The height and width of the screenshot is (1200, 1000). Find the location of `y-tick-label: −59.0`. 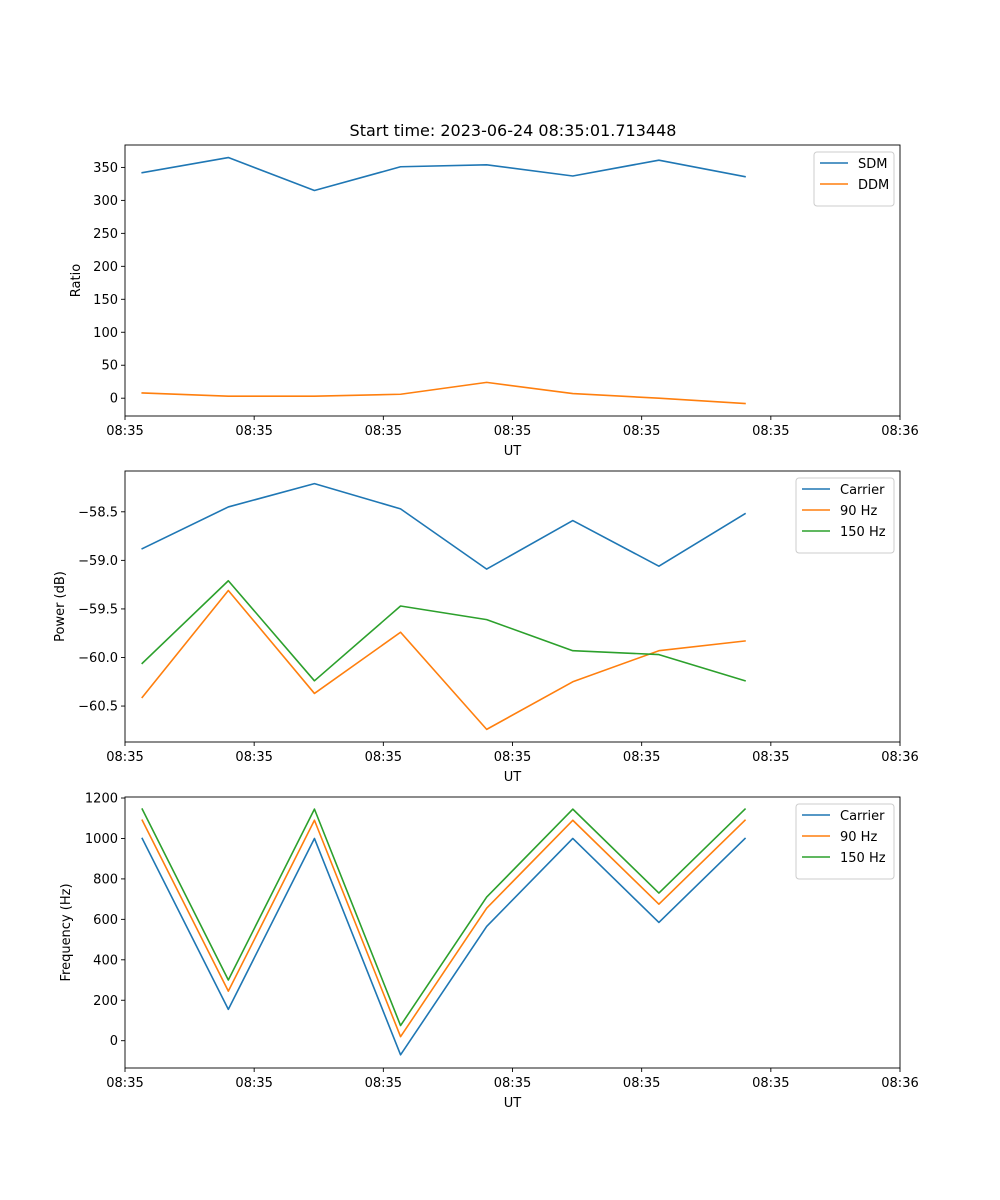

y-tick-label: −59.0 is located at coordinates (98, 561).